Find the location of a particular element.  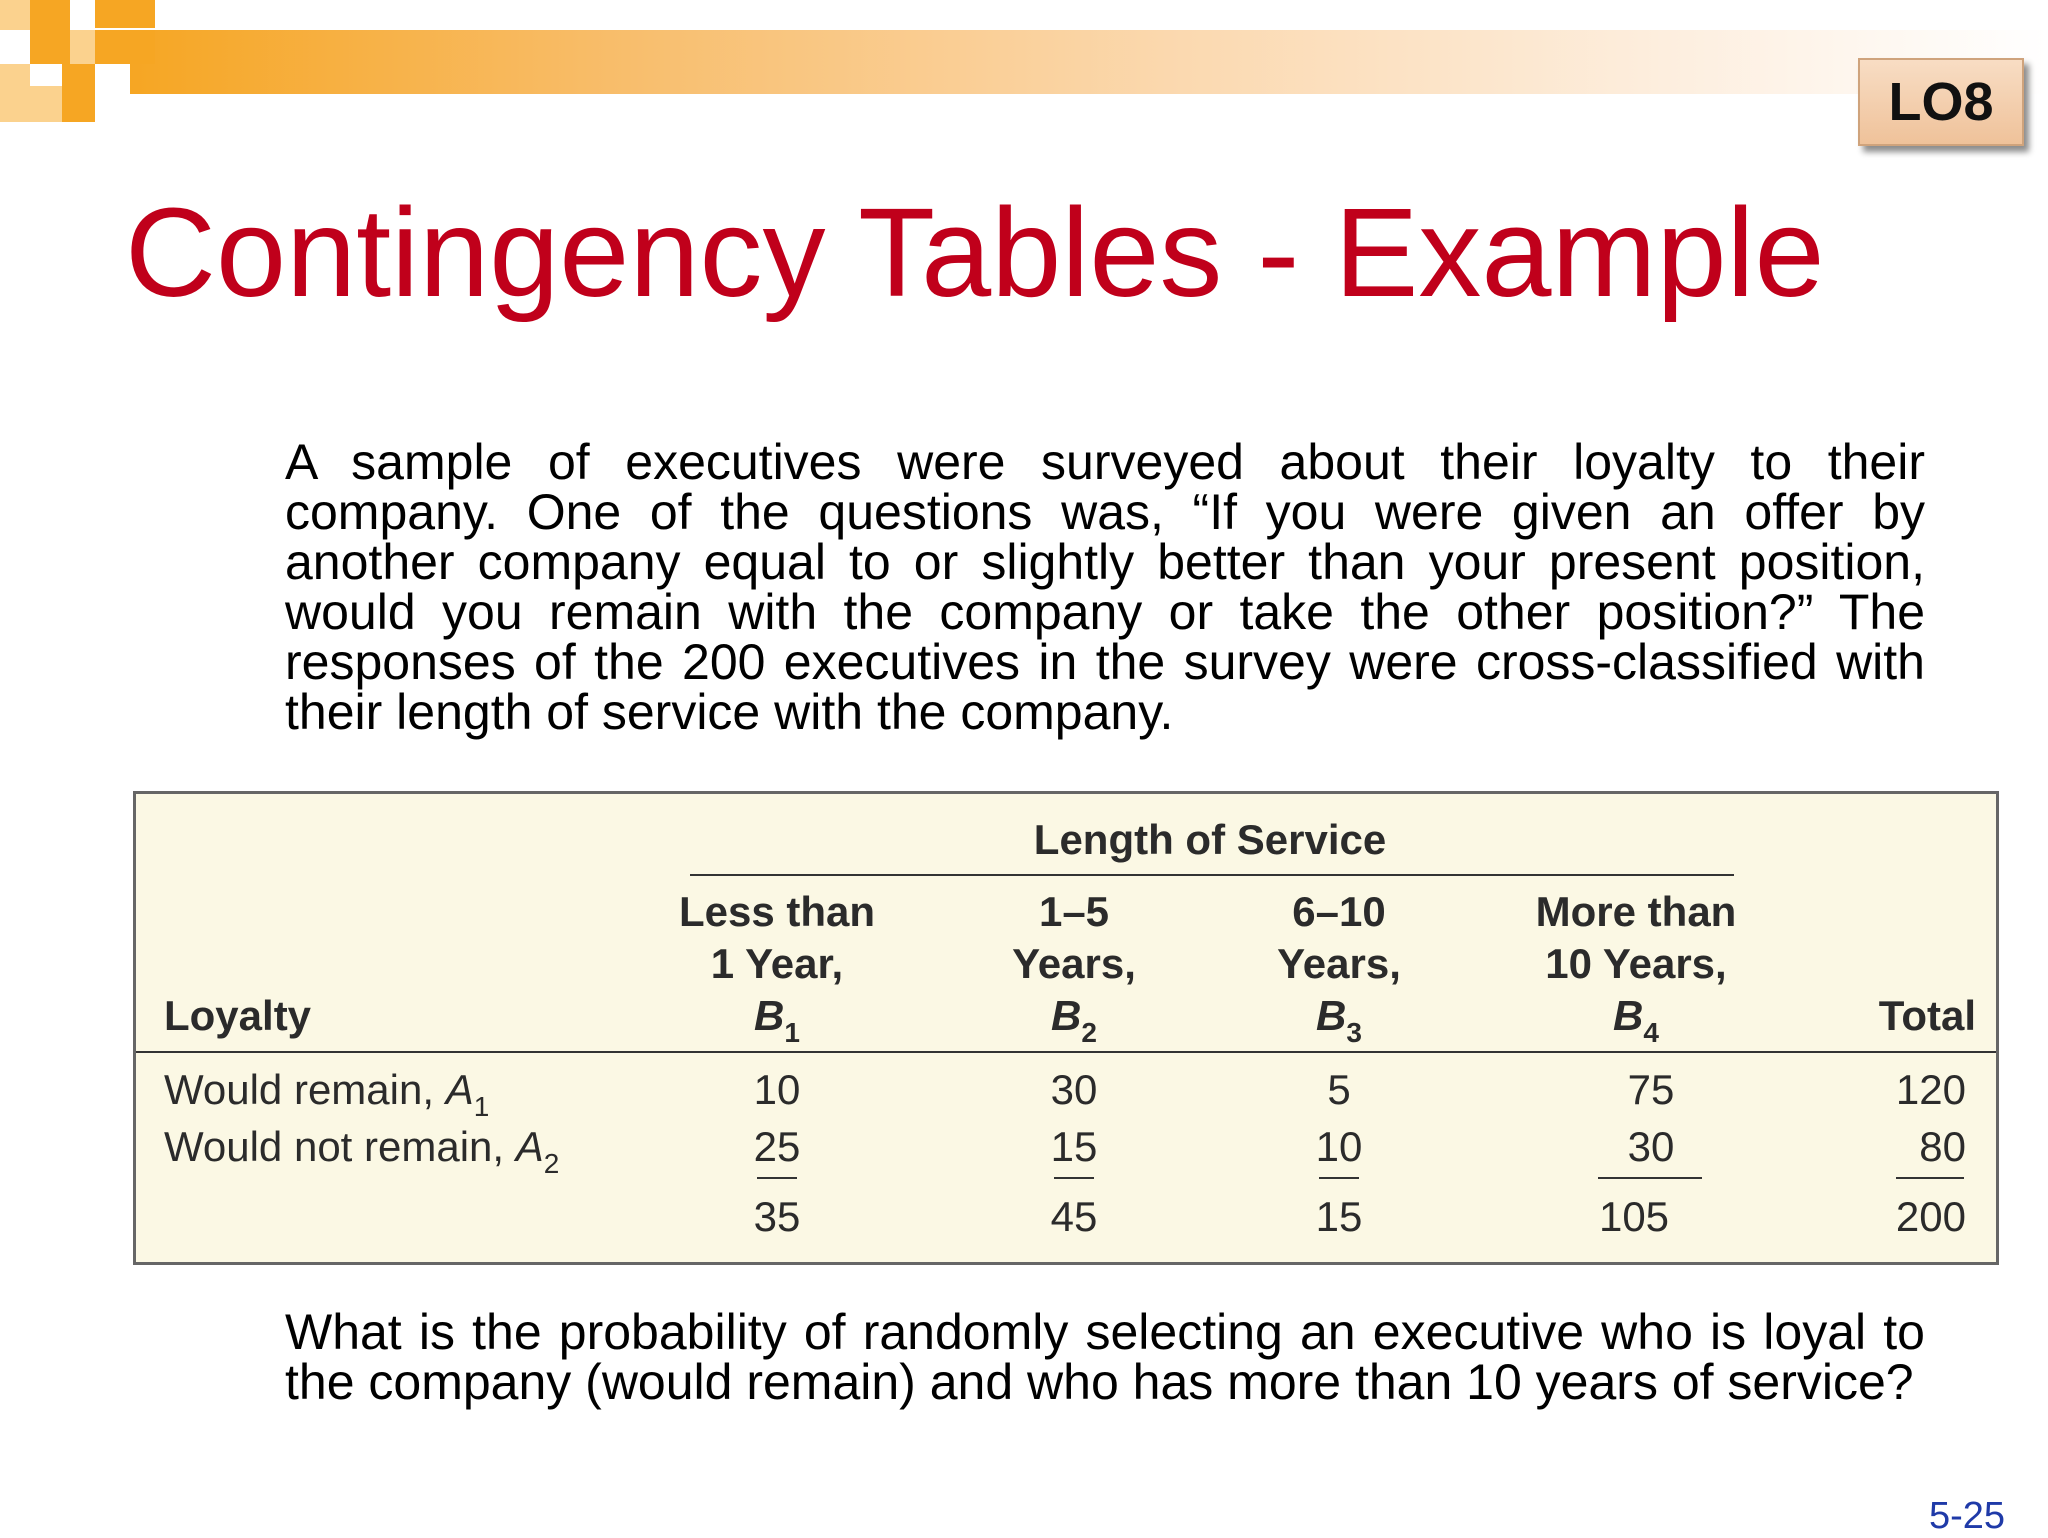

column-header-b1: Less than 1 Year, B1 is located at coordinates (777, 968).